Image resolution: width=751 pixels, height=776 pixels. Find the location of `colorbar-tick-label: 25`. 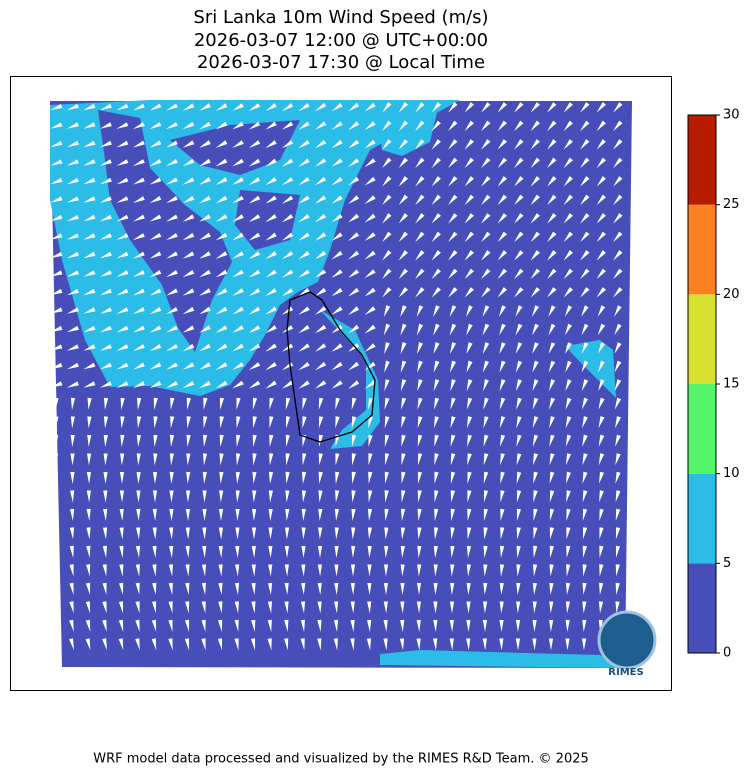

colorbar-tick-label: 25 is located at coordinates (731, 204).